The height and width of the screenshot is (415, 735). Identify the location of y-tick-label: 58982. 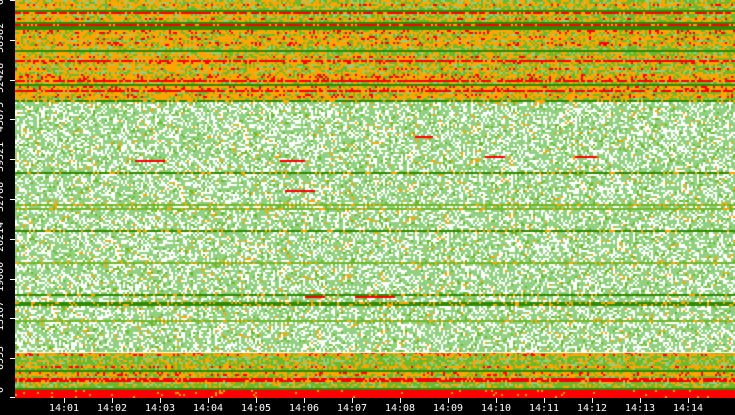
(3, 37).